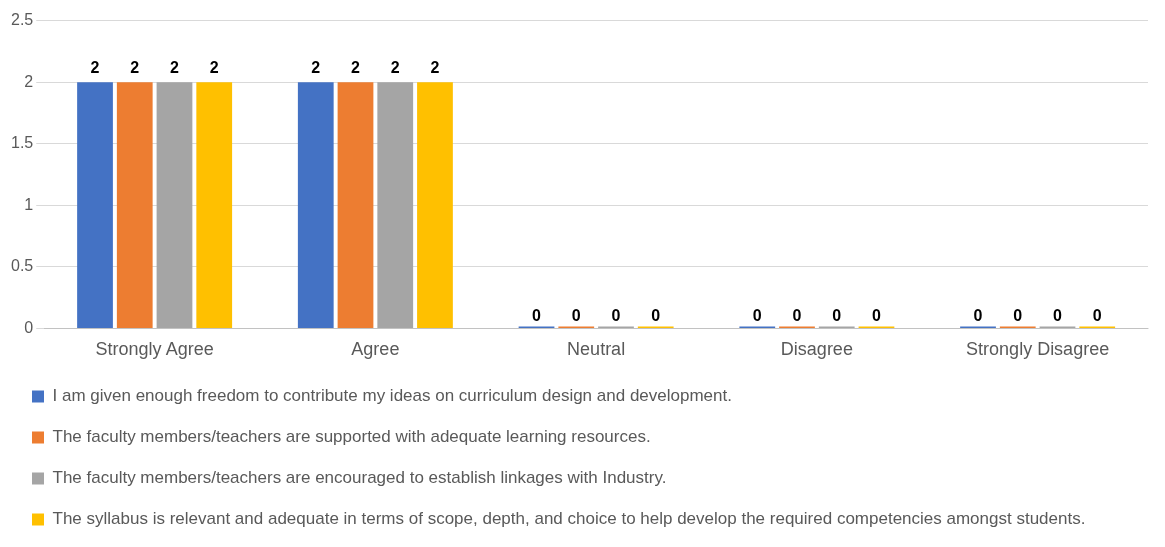  What do you see at coordinates (22, 20) in the screenshot?
I see `y-tick-label: 2.5` at bounding box center [22, 20].